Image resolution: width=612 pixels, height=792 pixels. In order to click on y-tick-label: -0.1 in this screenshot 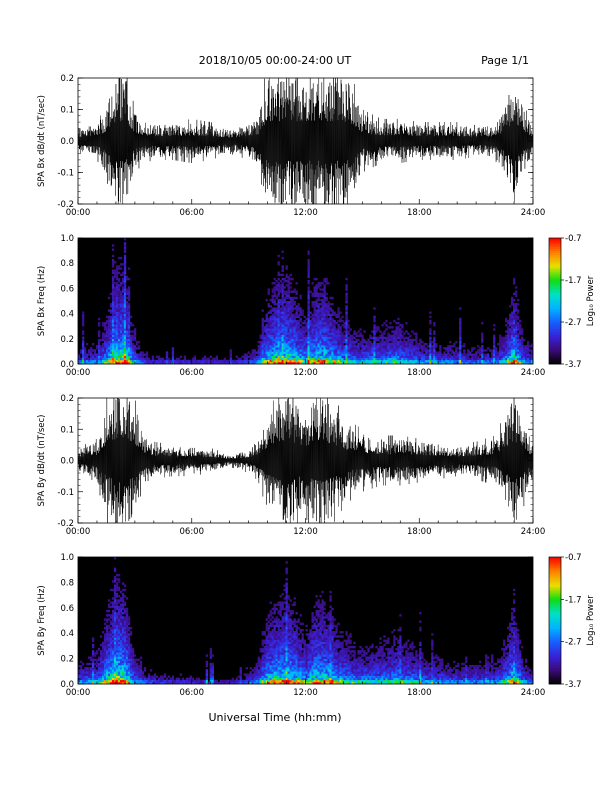, I will do `click(65, 174)`.